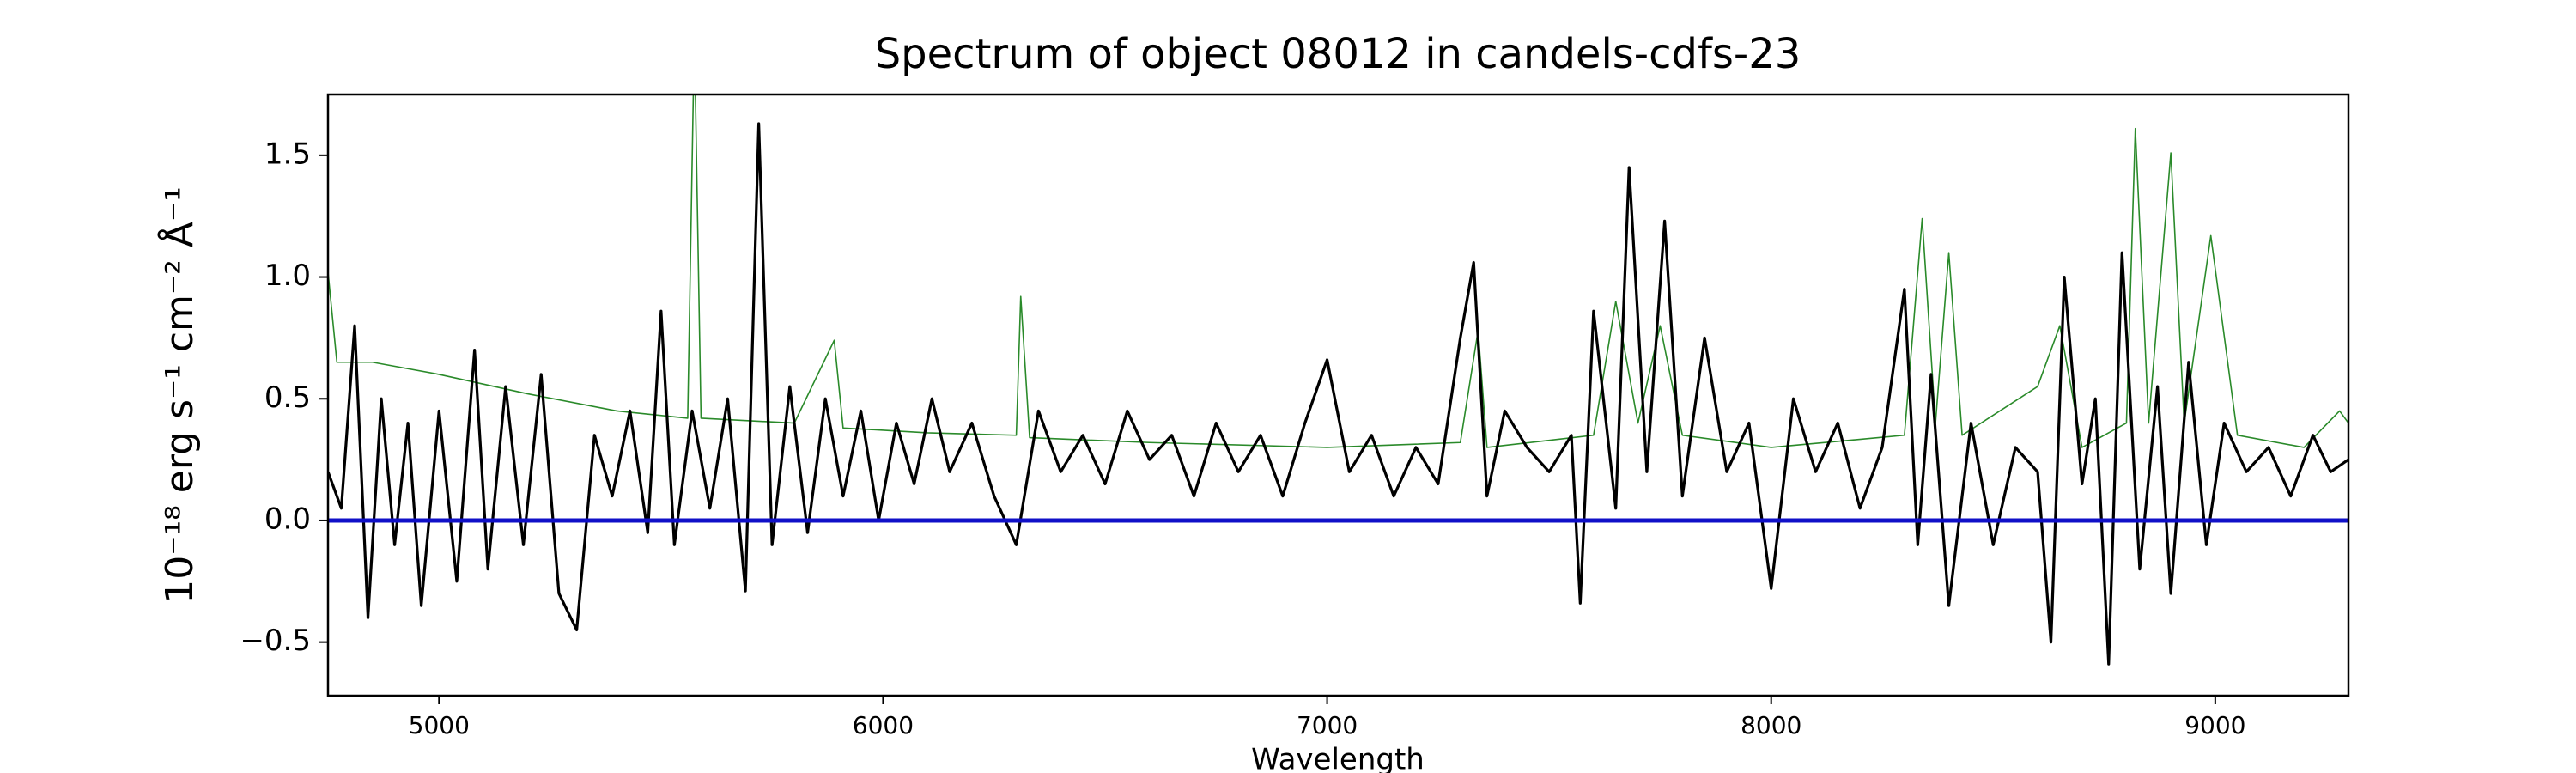 This screenshot has width=2576, height=773. What do you see at coordinates (287, 154) in the screenshot?
I see `y-tick-label: 1.5` at bounding box center [287, 154].